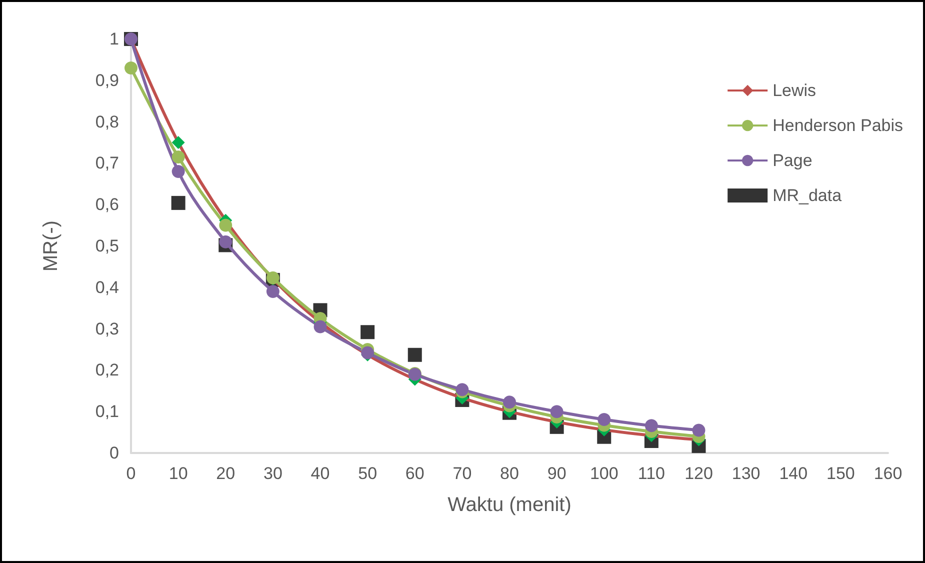 Image resolution: width=925 pixels, height=563 pixels. What do you see at coordinates (178, 473) in the screenshot?
I see `x-tick-label: 10` at bounding box center [178, 473].